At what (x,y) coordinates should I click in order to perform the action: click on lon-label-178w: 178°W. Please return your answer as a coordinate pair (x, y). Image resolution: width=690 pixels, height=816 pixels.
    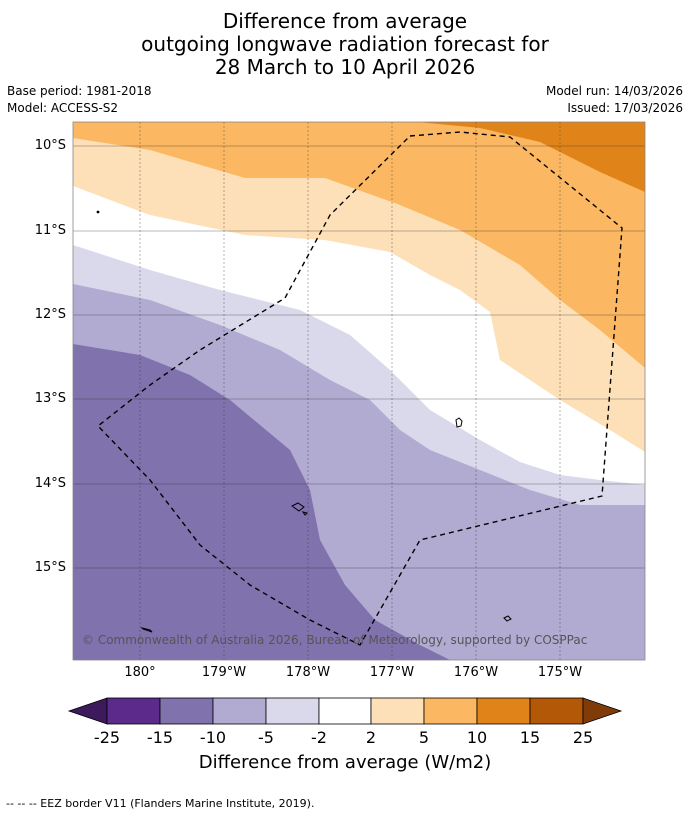
    Looking at the image, I should click on (308, 672).